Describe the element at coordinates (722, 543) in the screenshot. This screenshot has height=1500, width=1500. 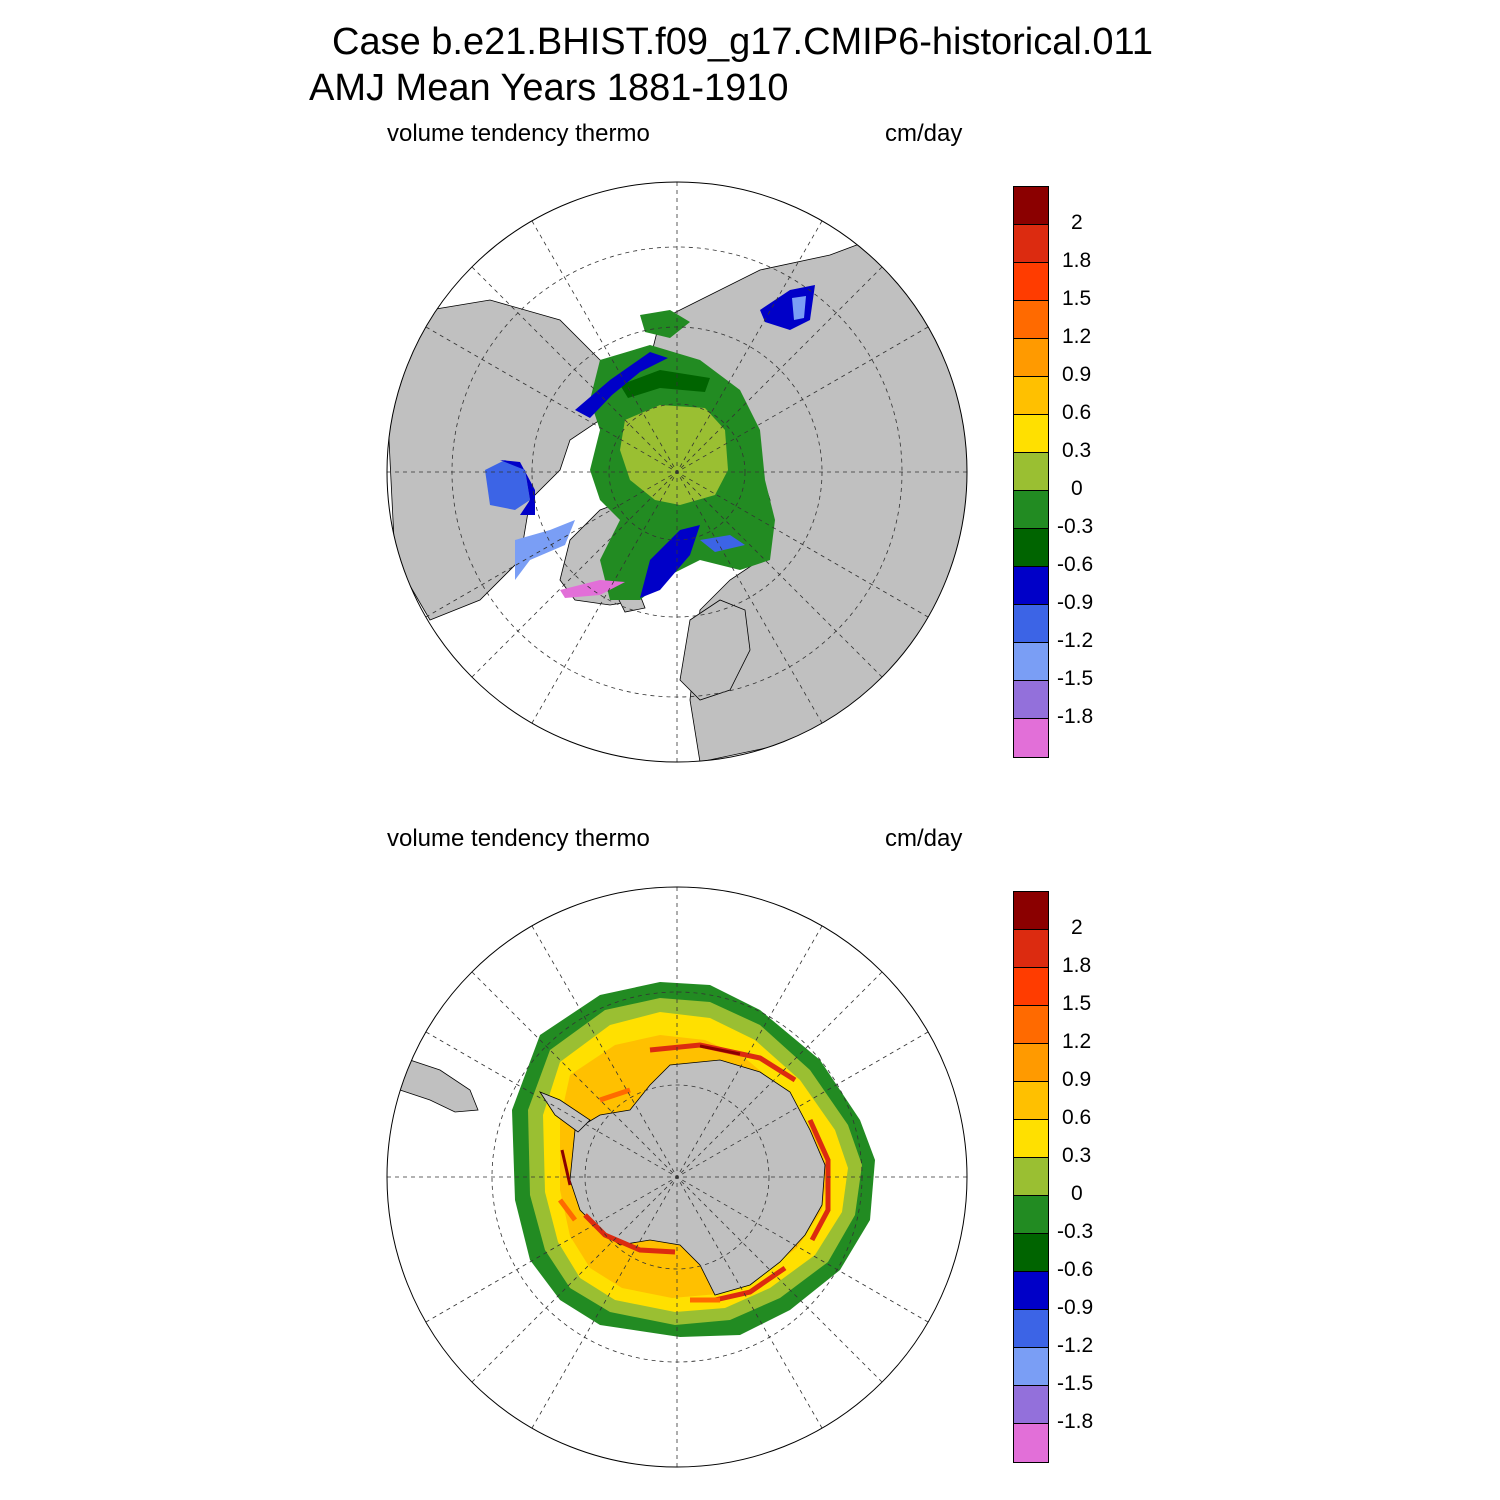
I see `arctic-ice-barents-light` at that location.